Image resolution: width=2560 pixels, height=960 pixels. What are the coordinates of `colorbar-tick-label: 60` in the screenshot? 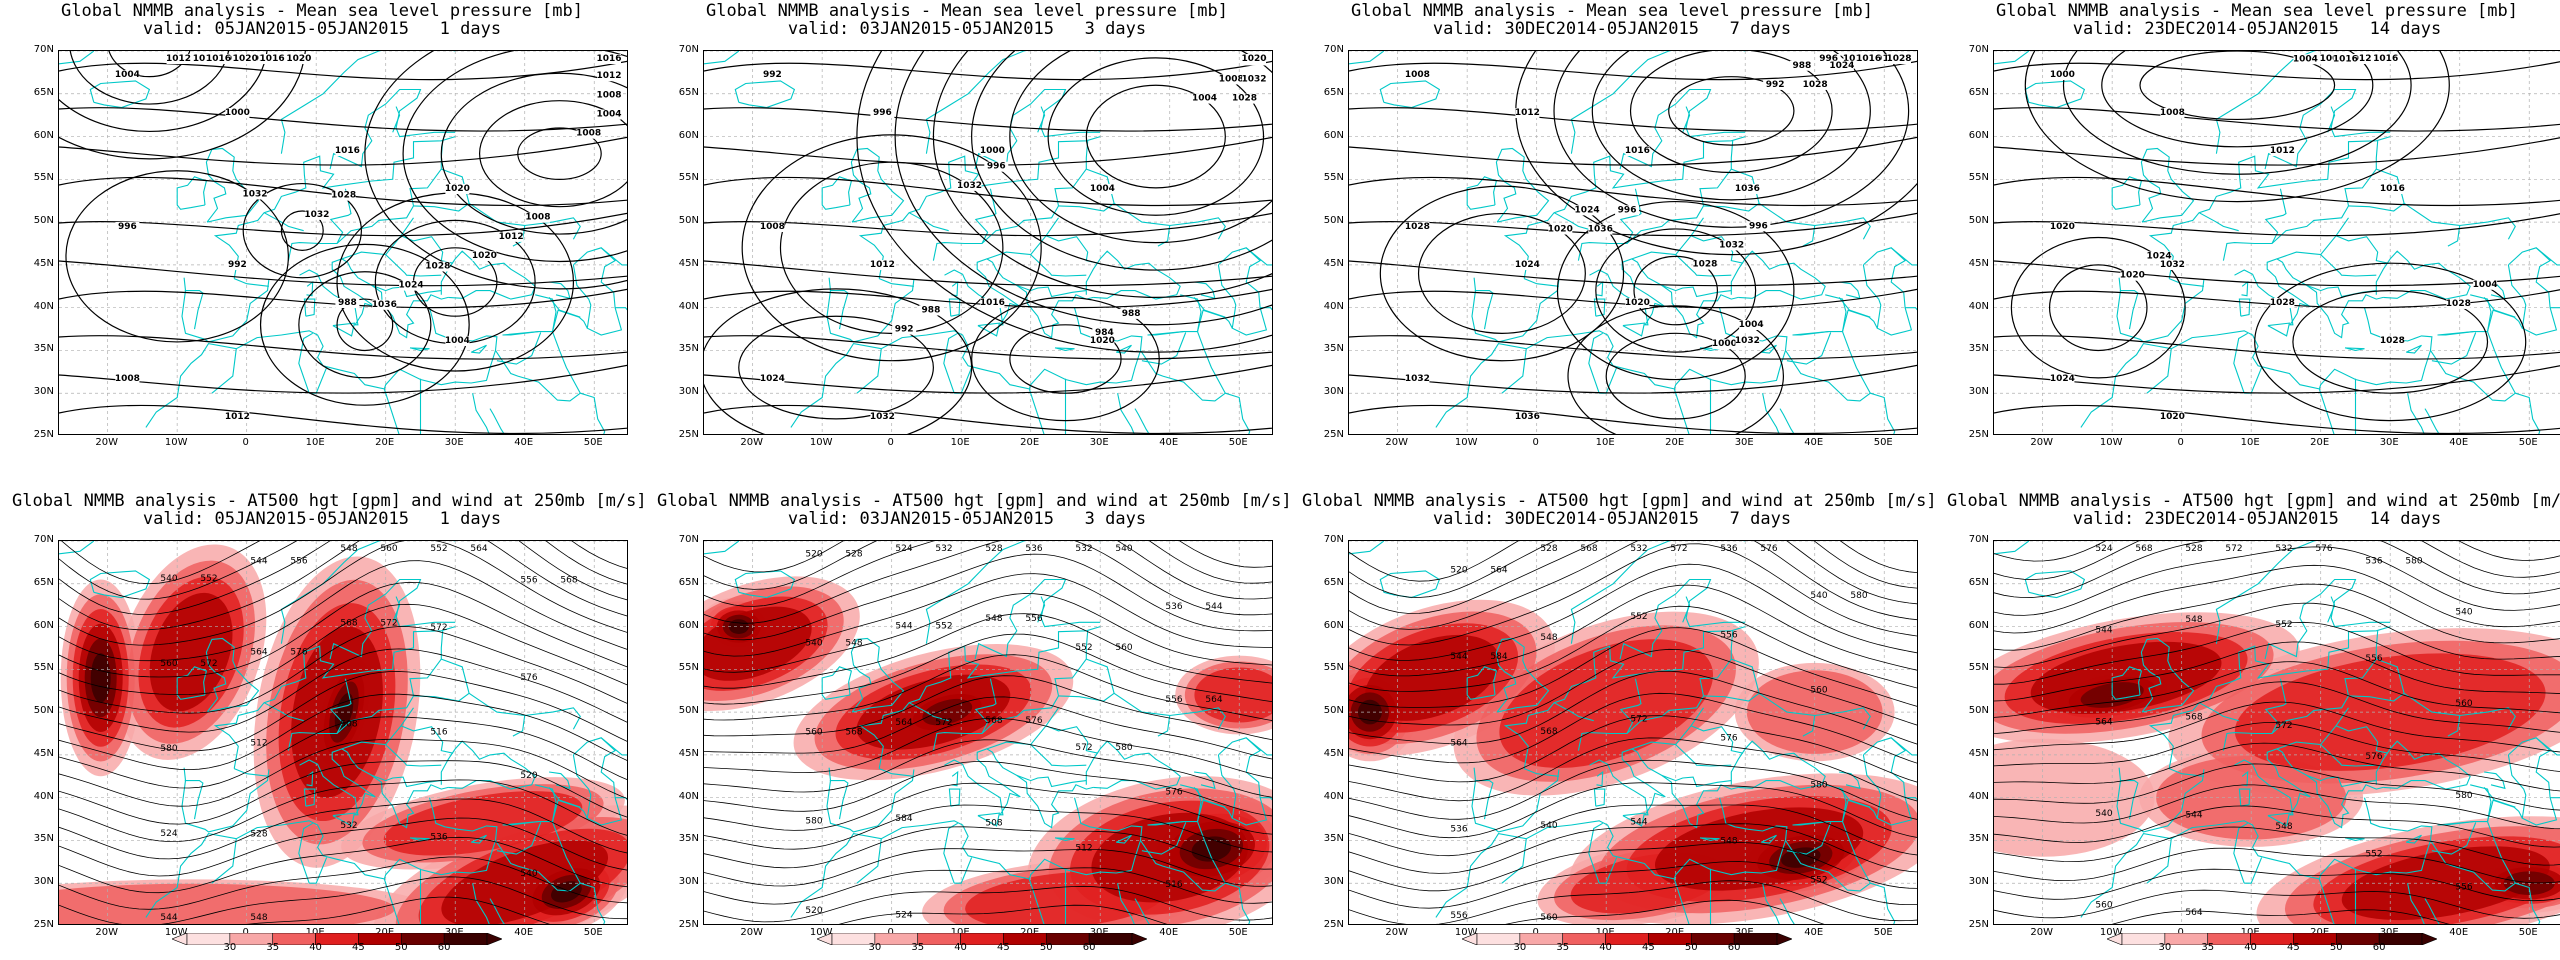 It's located at (444, 947).